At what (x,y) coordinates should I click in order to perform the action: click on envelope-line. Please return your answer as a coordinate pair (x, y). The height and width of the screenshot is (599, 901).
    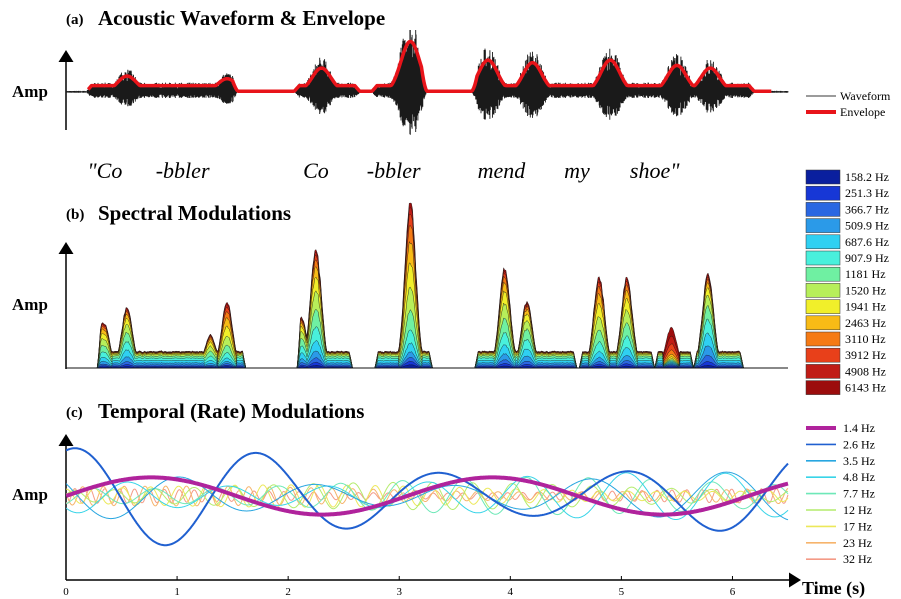
    Looking at the image, I should click on (429, 66).